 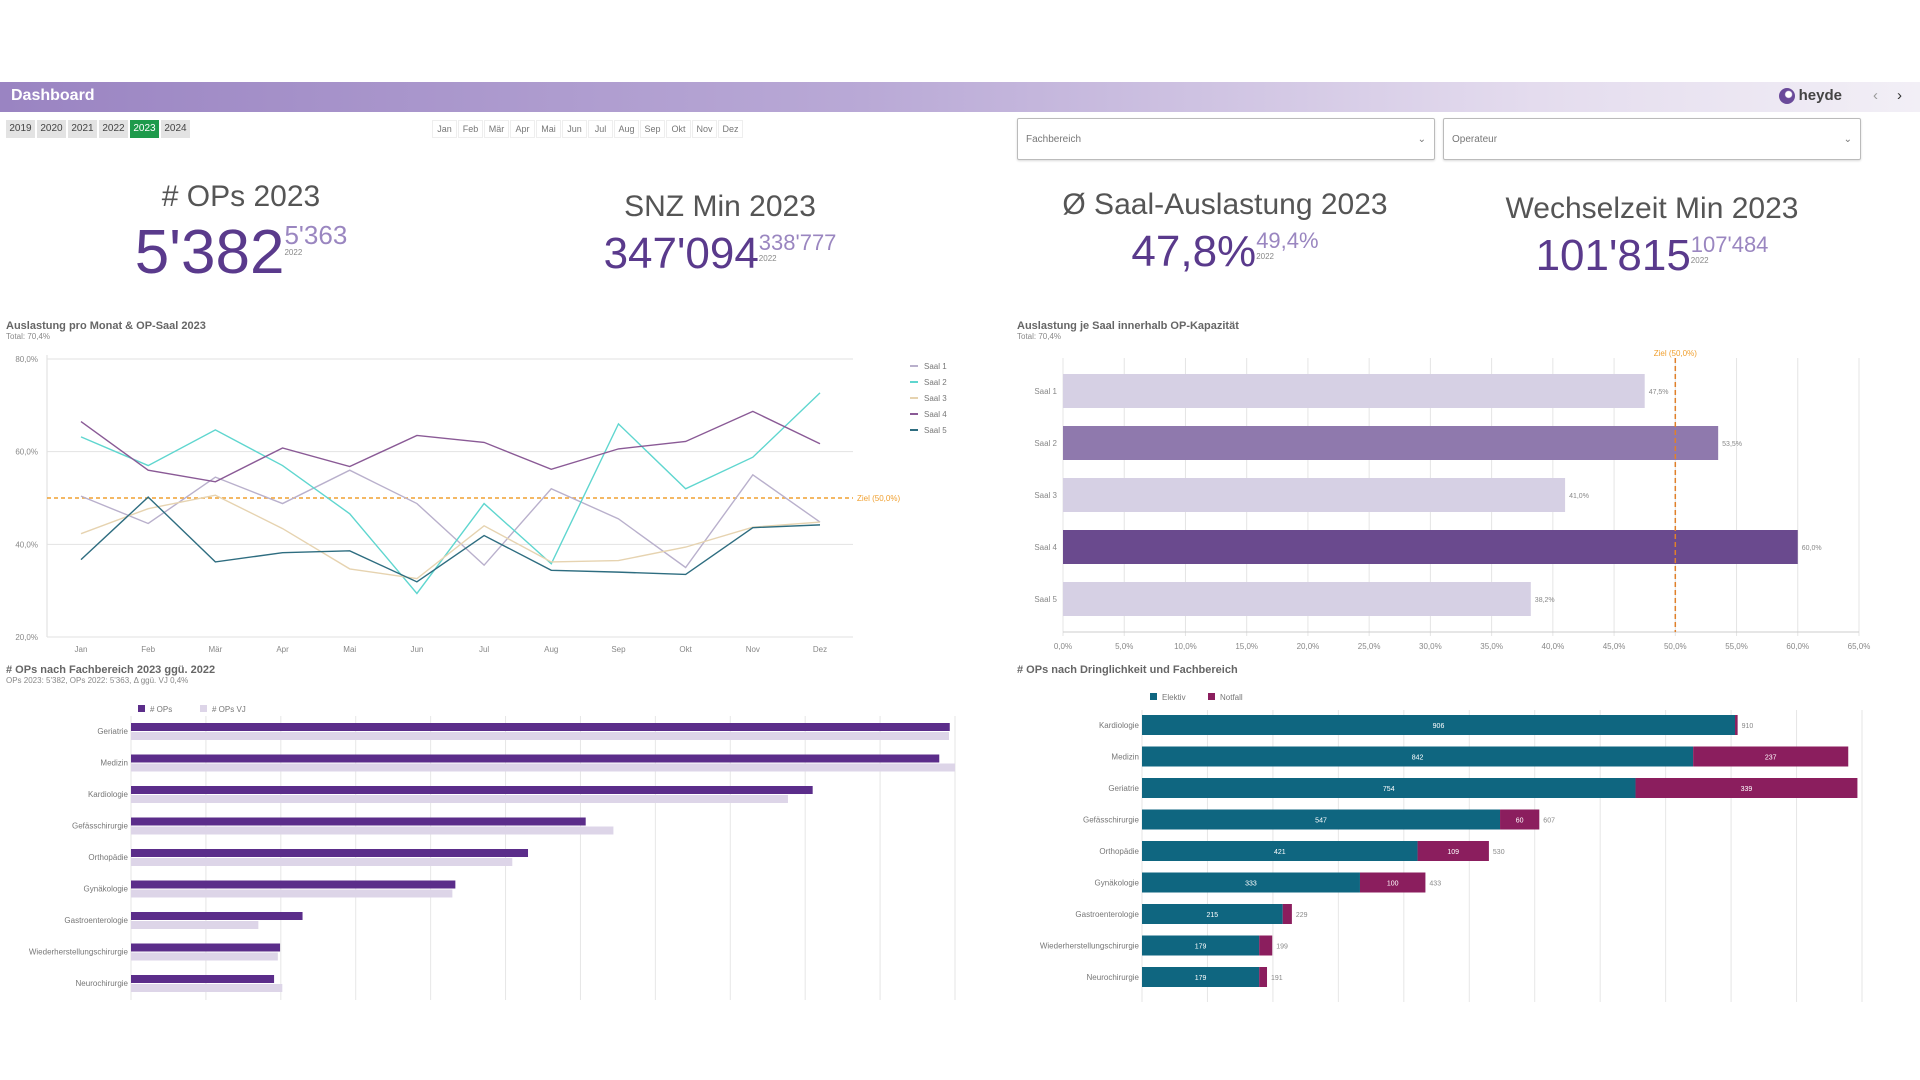 I want to click on month-button-6: Jul, so click(x=600, y=129).